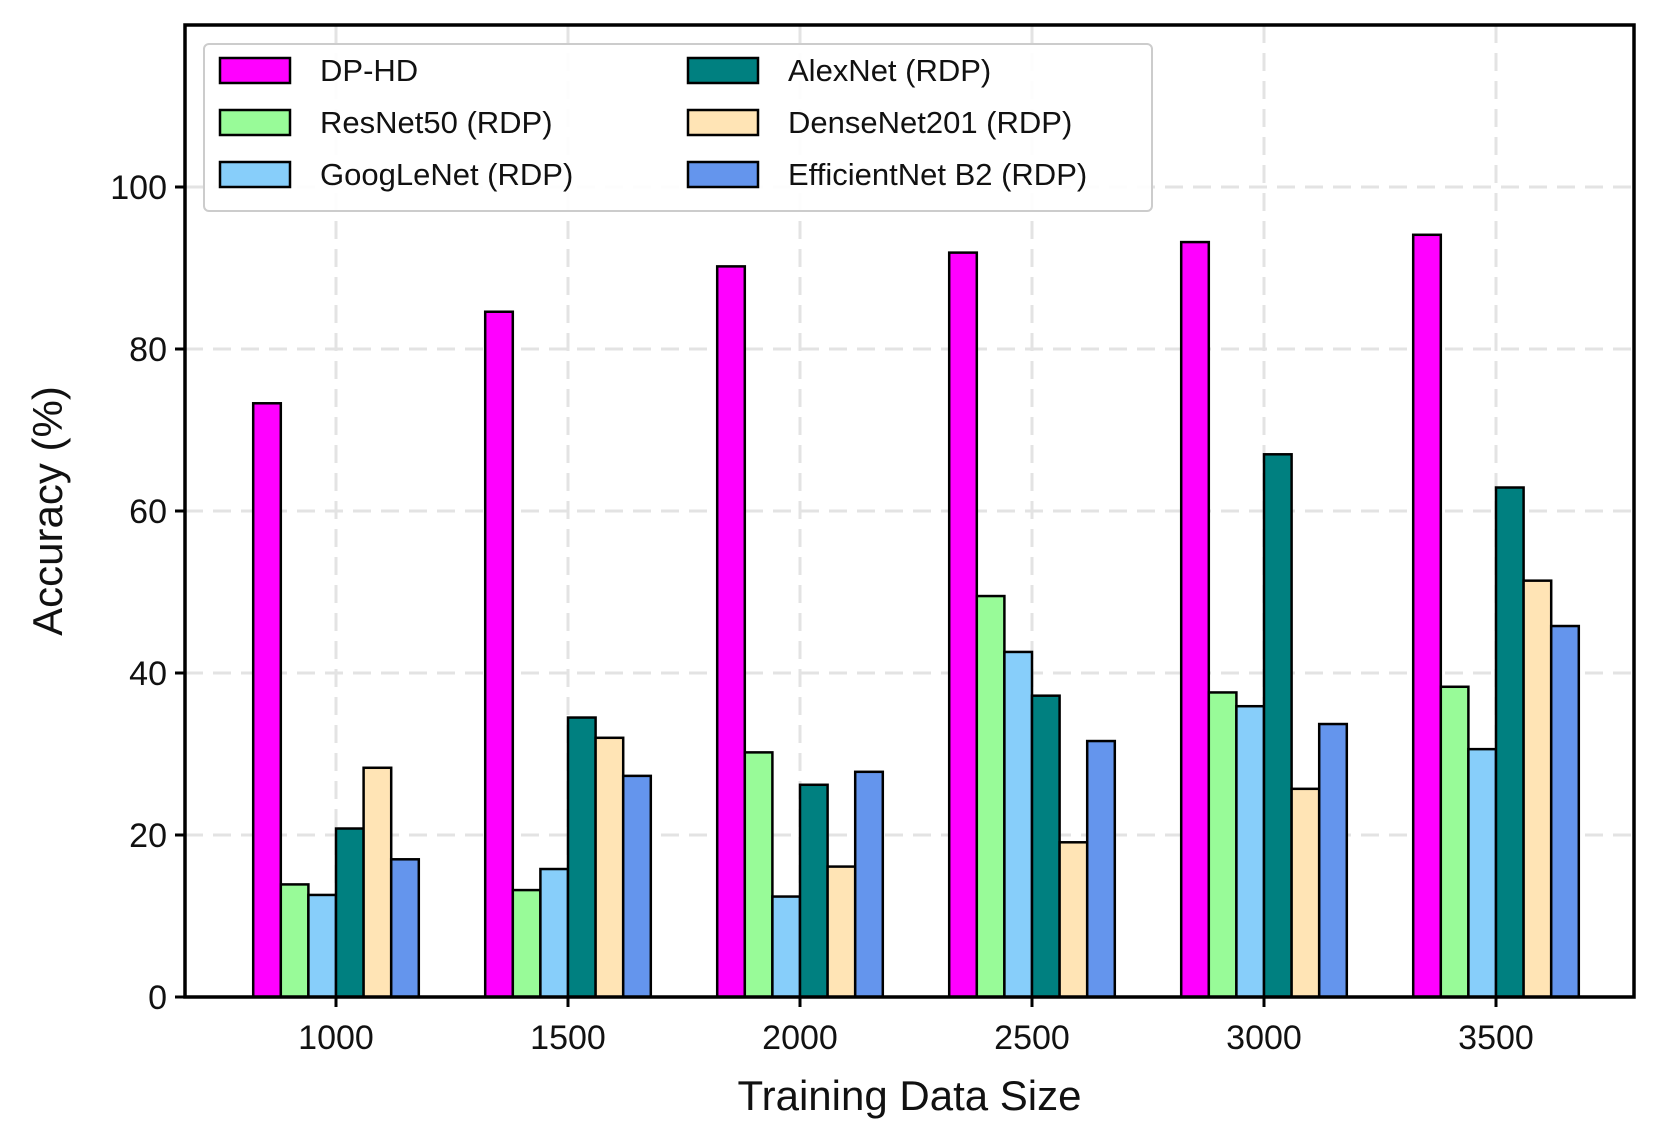 The width and height of the screenshot is (1661, 1143). I want to click on x-tick-label: 3500, so click(1496, 1038).